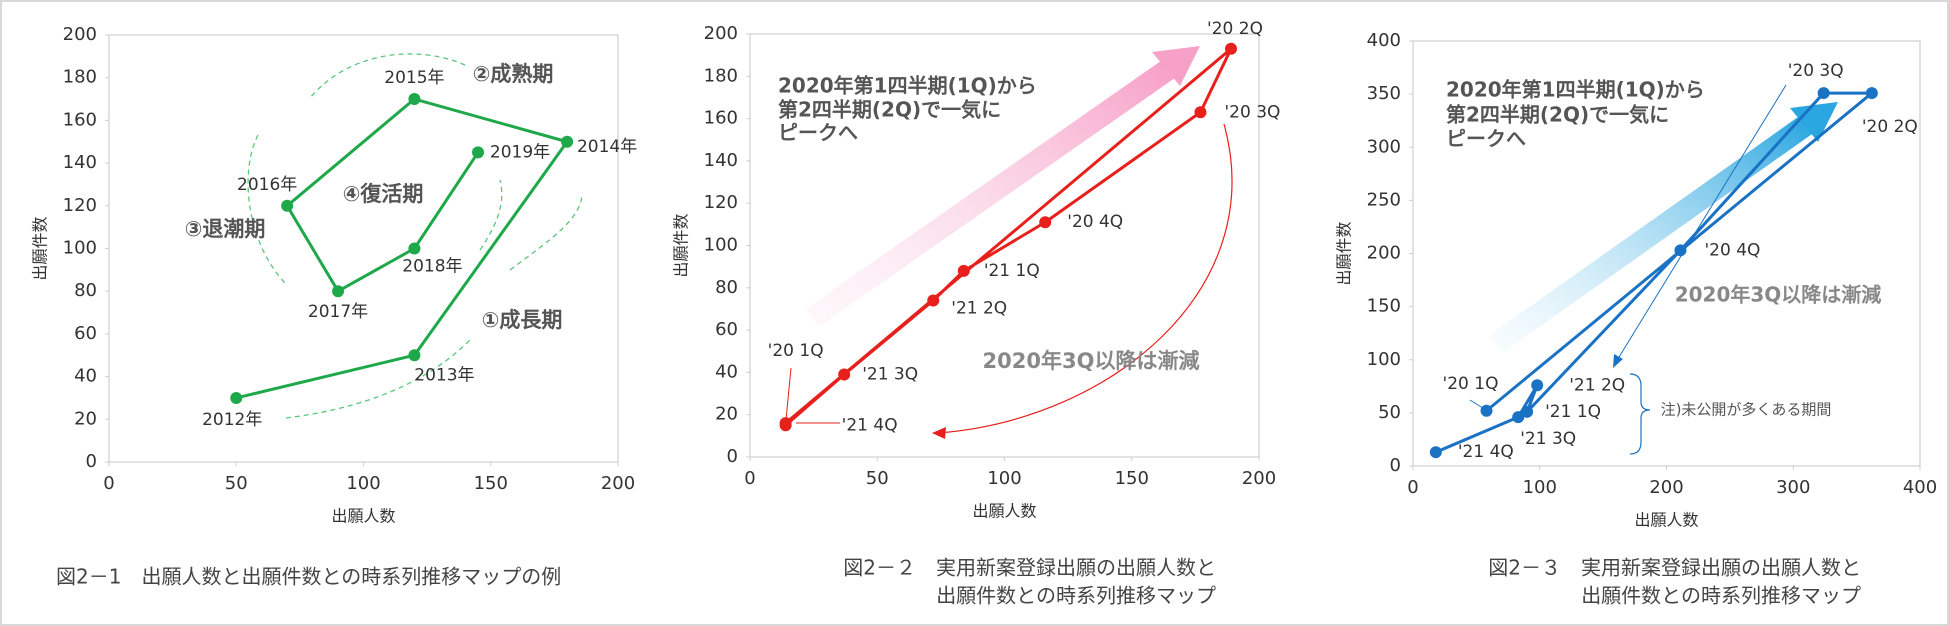 Image resolution: width=1949 pixels, height=626 pixels. I want to click on caption: 図2－２ 実用新案登録出願の出願人数と, so click(1029, 568).